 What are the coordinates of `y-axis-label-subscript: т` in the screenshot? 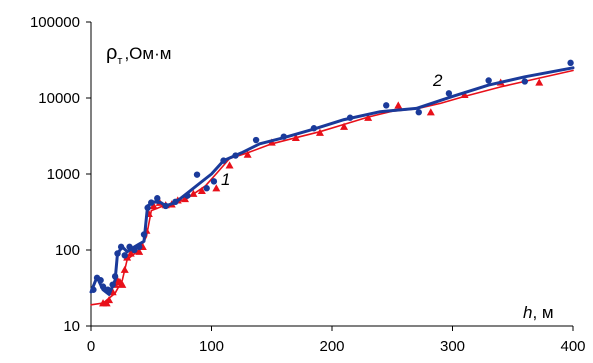 It's located at (119, 61).